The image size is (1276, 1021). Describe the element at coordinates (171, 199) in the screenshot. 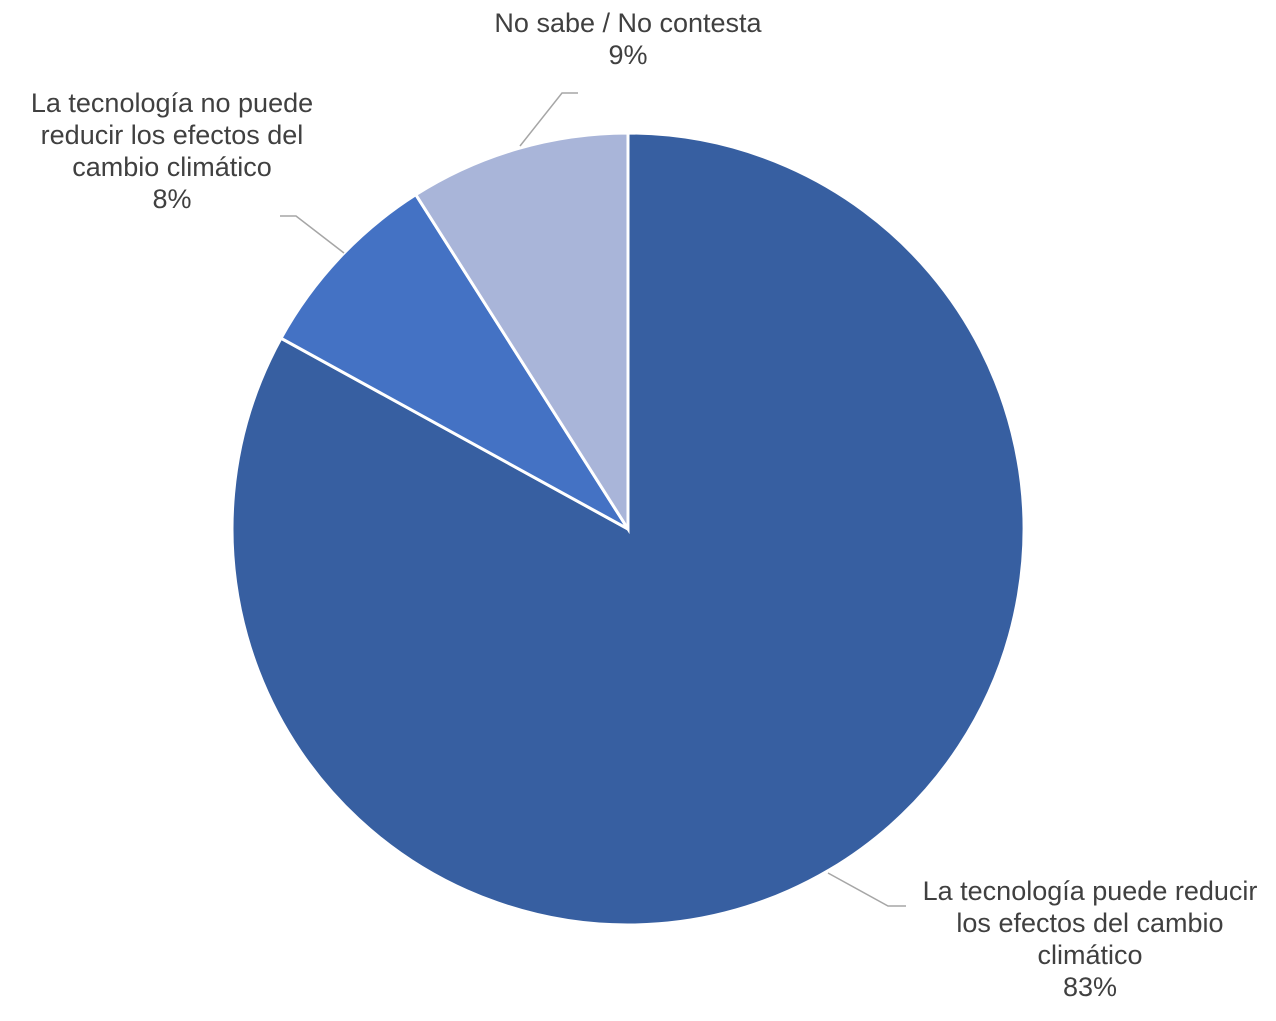

I see `data-label-value: 8%` at that location.